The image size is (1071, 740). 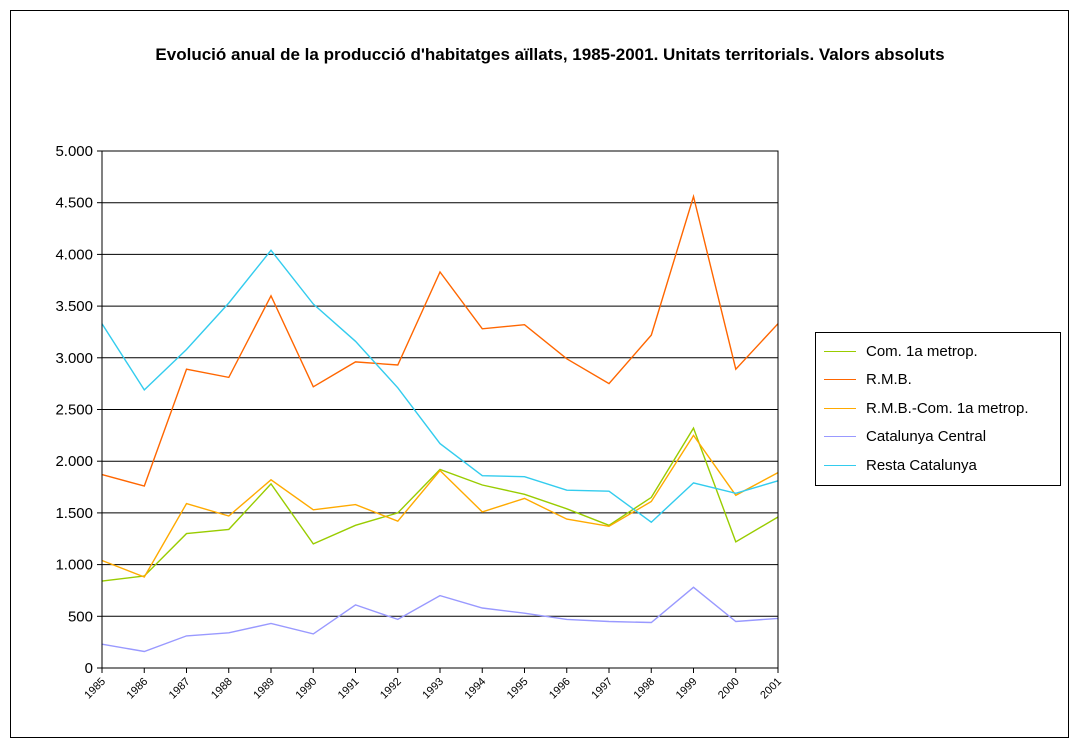 I want to click on x-tick-label: 1994, so click(x=476, y=689).